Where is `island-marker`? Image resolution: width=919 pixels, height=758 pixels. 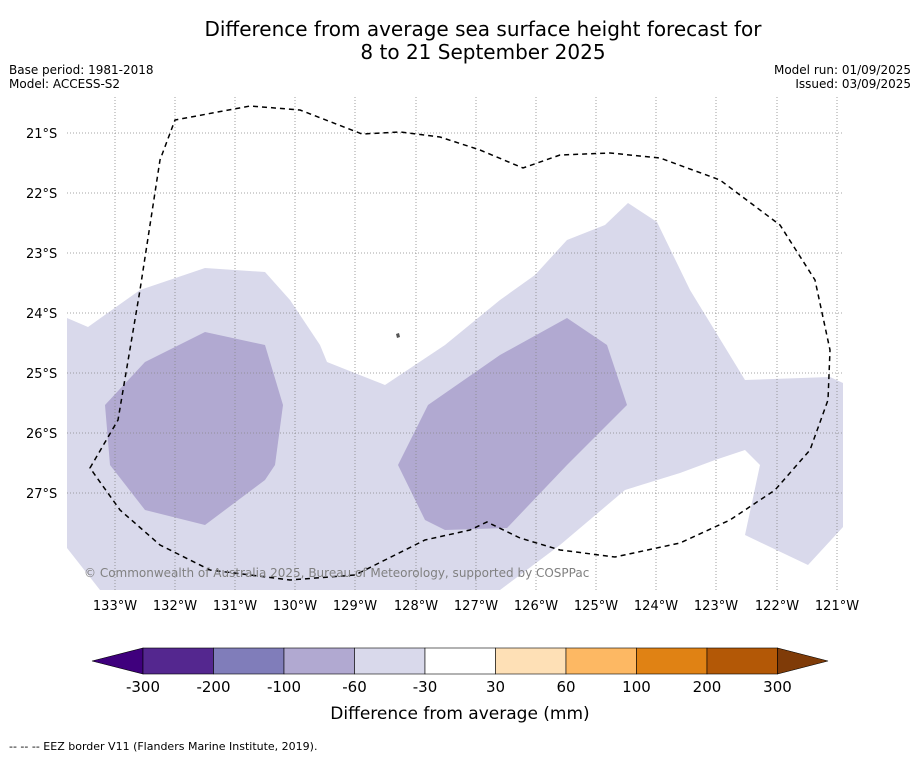
island-marker is located at coordinates (398, 335).